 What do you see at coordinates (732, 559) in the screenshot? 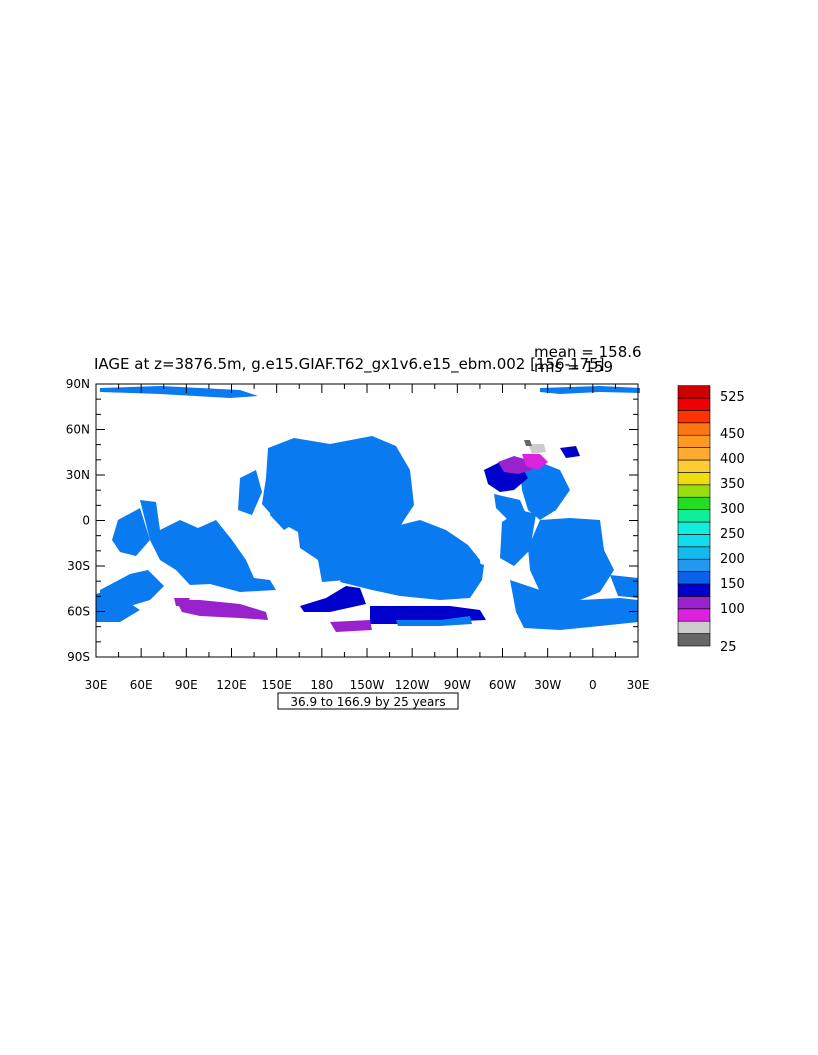
I see `colorbar-label: 200` at bounding box center [732, 559].